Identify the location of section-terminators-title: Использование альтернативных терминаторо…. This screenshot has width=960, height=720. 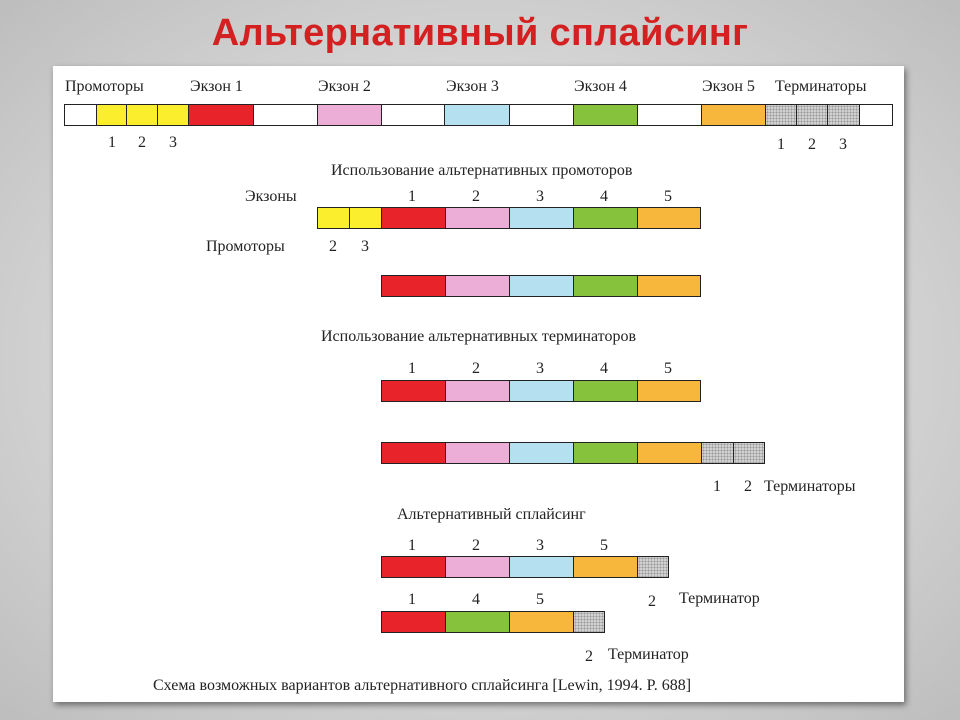
(478, 336).